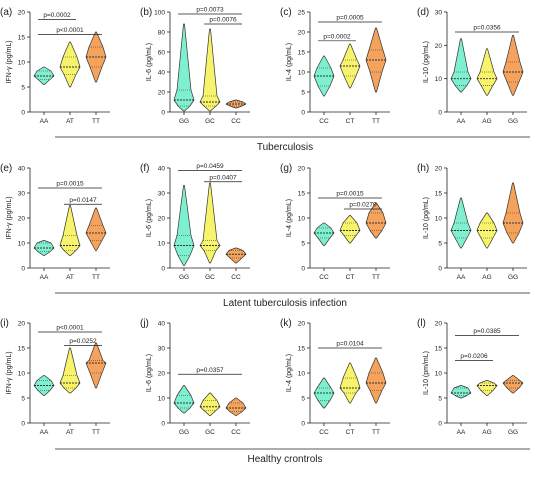 The height and width of the screenshot is (480, 550). What do you see at coordinates (472, 222) in the screenshot?
I see `chart-panel: (h) 0 5 10 15 20 IL-10 (pg/mL) AA AG GG` at bounding box center [472, 222].